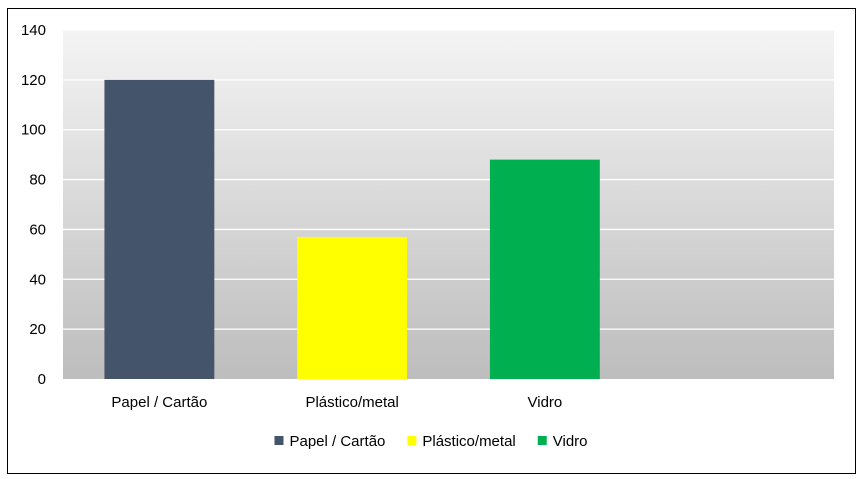 The width and height of the screenshot is (863, 479). What do you see at coordinates (33, 30) in the screenshot?
I see `y-tick-label: 140` at bounding box center [33, 30].